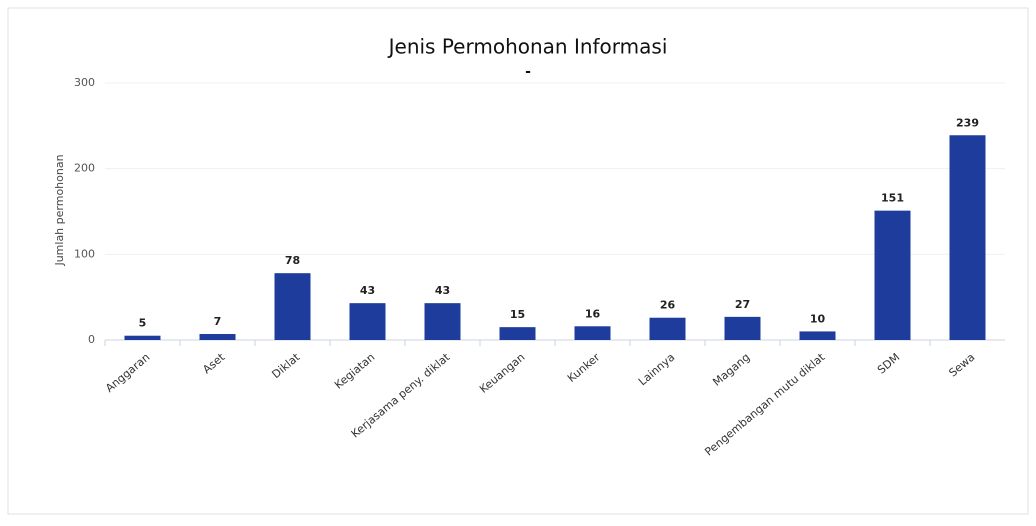 This screenshot has width=1036, height=526. Describe the element at coordinates (593, 313) in the screenshot. I see `value-label: 16` at that location.